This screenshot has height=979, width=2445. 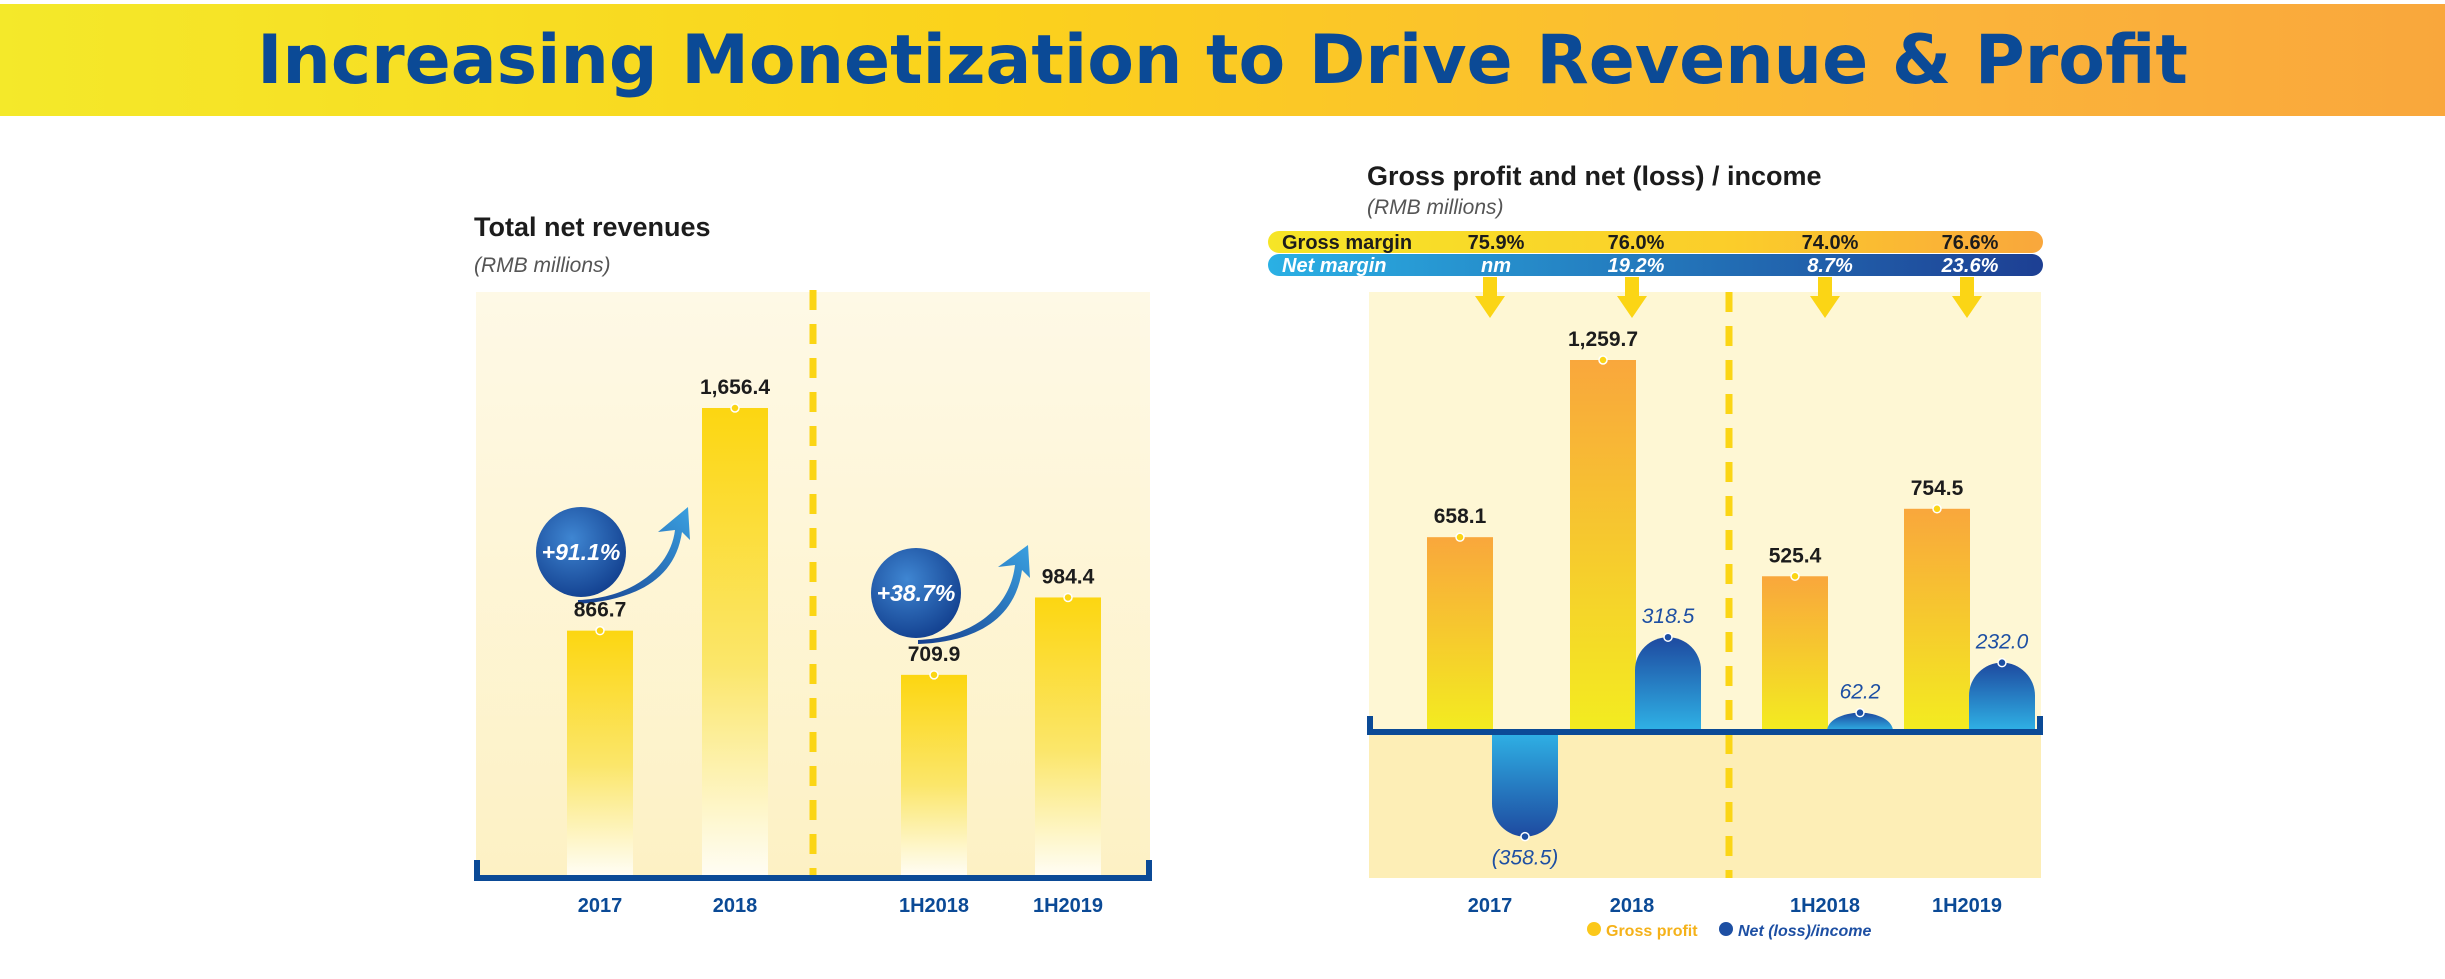 I want to click on revenue-chart-unit: (RMB millions), so click(x=542, y=265).